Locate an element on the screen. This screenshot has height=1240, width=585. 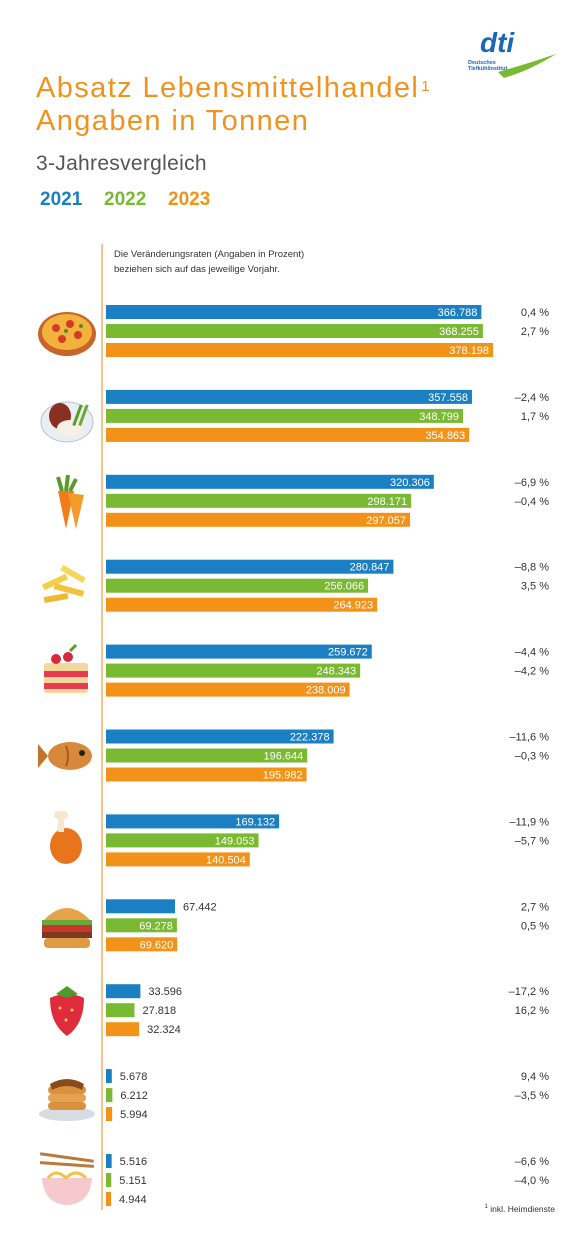
bar-value-label-2022-1: 348.799 is located at coordinates (439, 417).